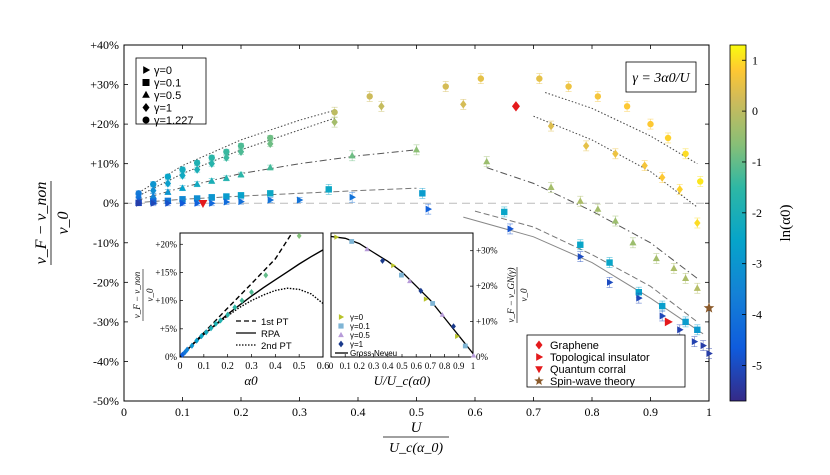  What do you see at coordinates (416, 448) in the screenshot?
I see `x-axis-label-denominator: U_c(α_0)` at bounding box center [416, 448].